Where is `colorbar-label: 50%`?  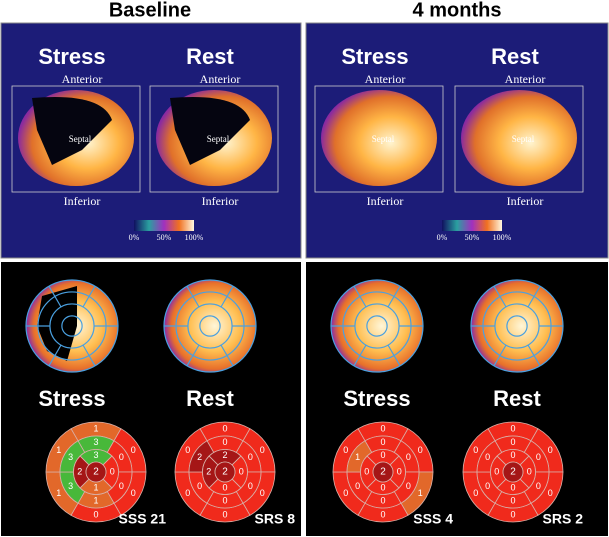 colorbar-label: 50% is located at coordinates (164, 237).